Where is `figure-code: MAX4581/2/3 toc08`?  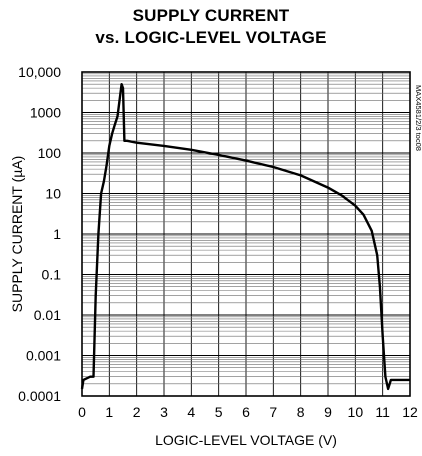
figure-code: MAX4581/2/3 toc08 is located at coordinates (418, 118).